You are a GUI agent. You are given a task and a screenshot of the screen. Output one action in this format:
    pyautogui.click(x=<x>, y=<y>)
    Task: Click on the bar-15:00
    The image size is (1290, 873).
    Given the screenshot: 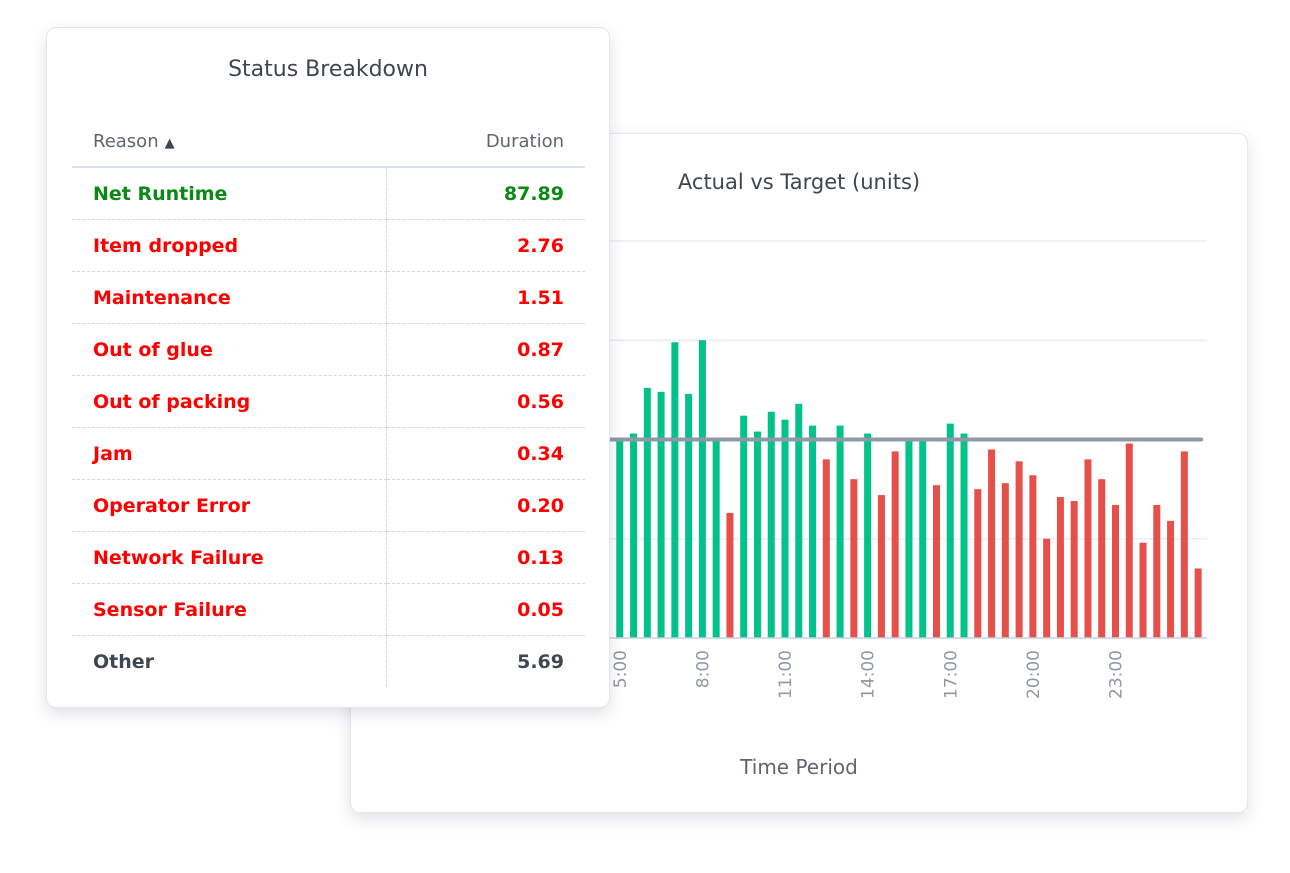 What is the action you would take?
    pyautogui.click(x=895, y=544)
    